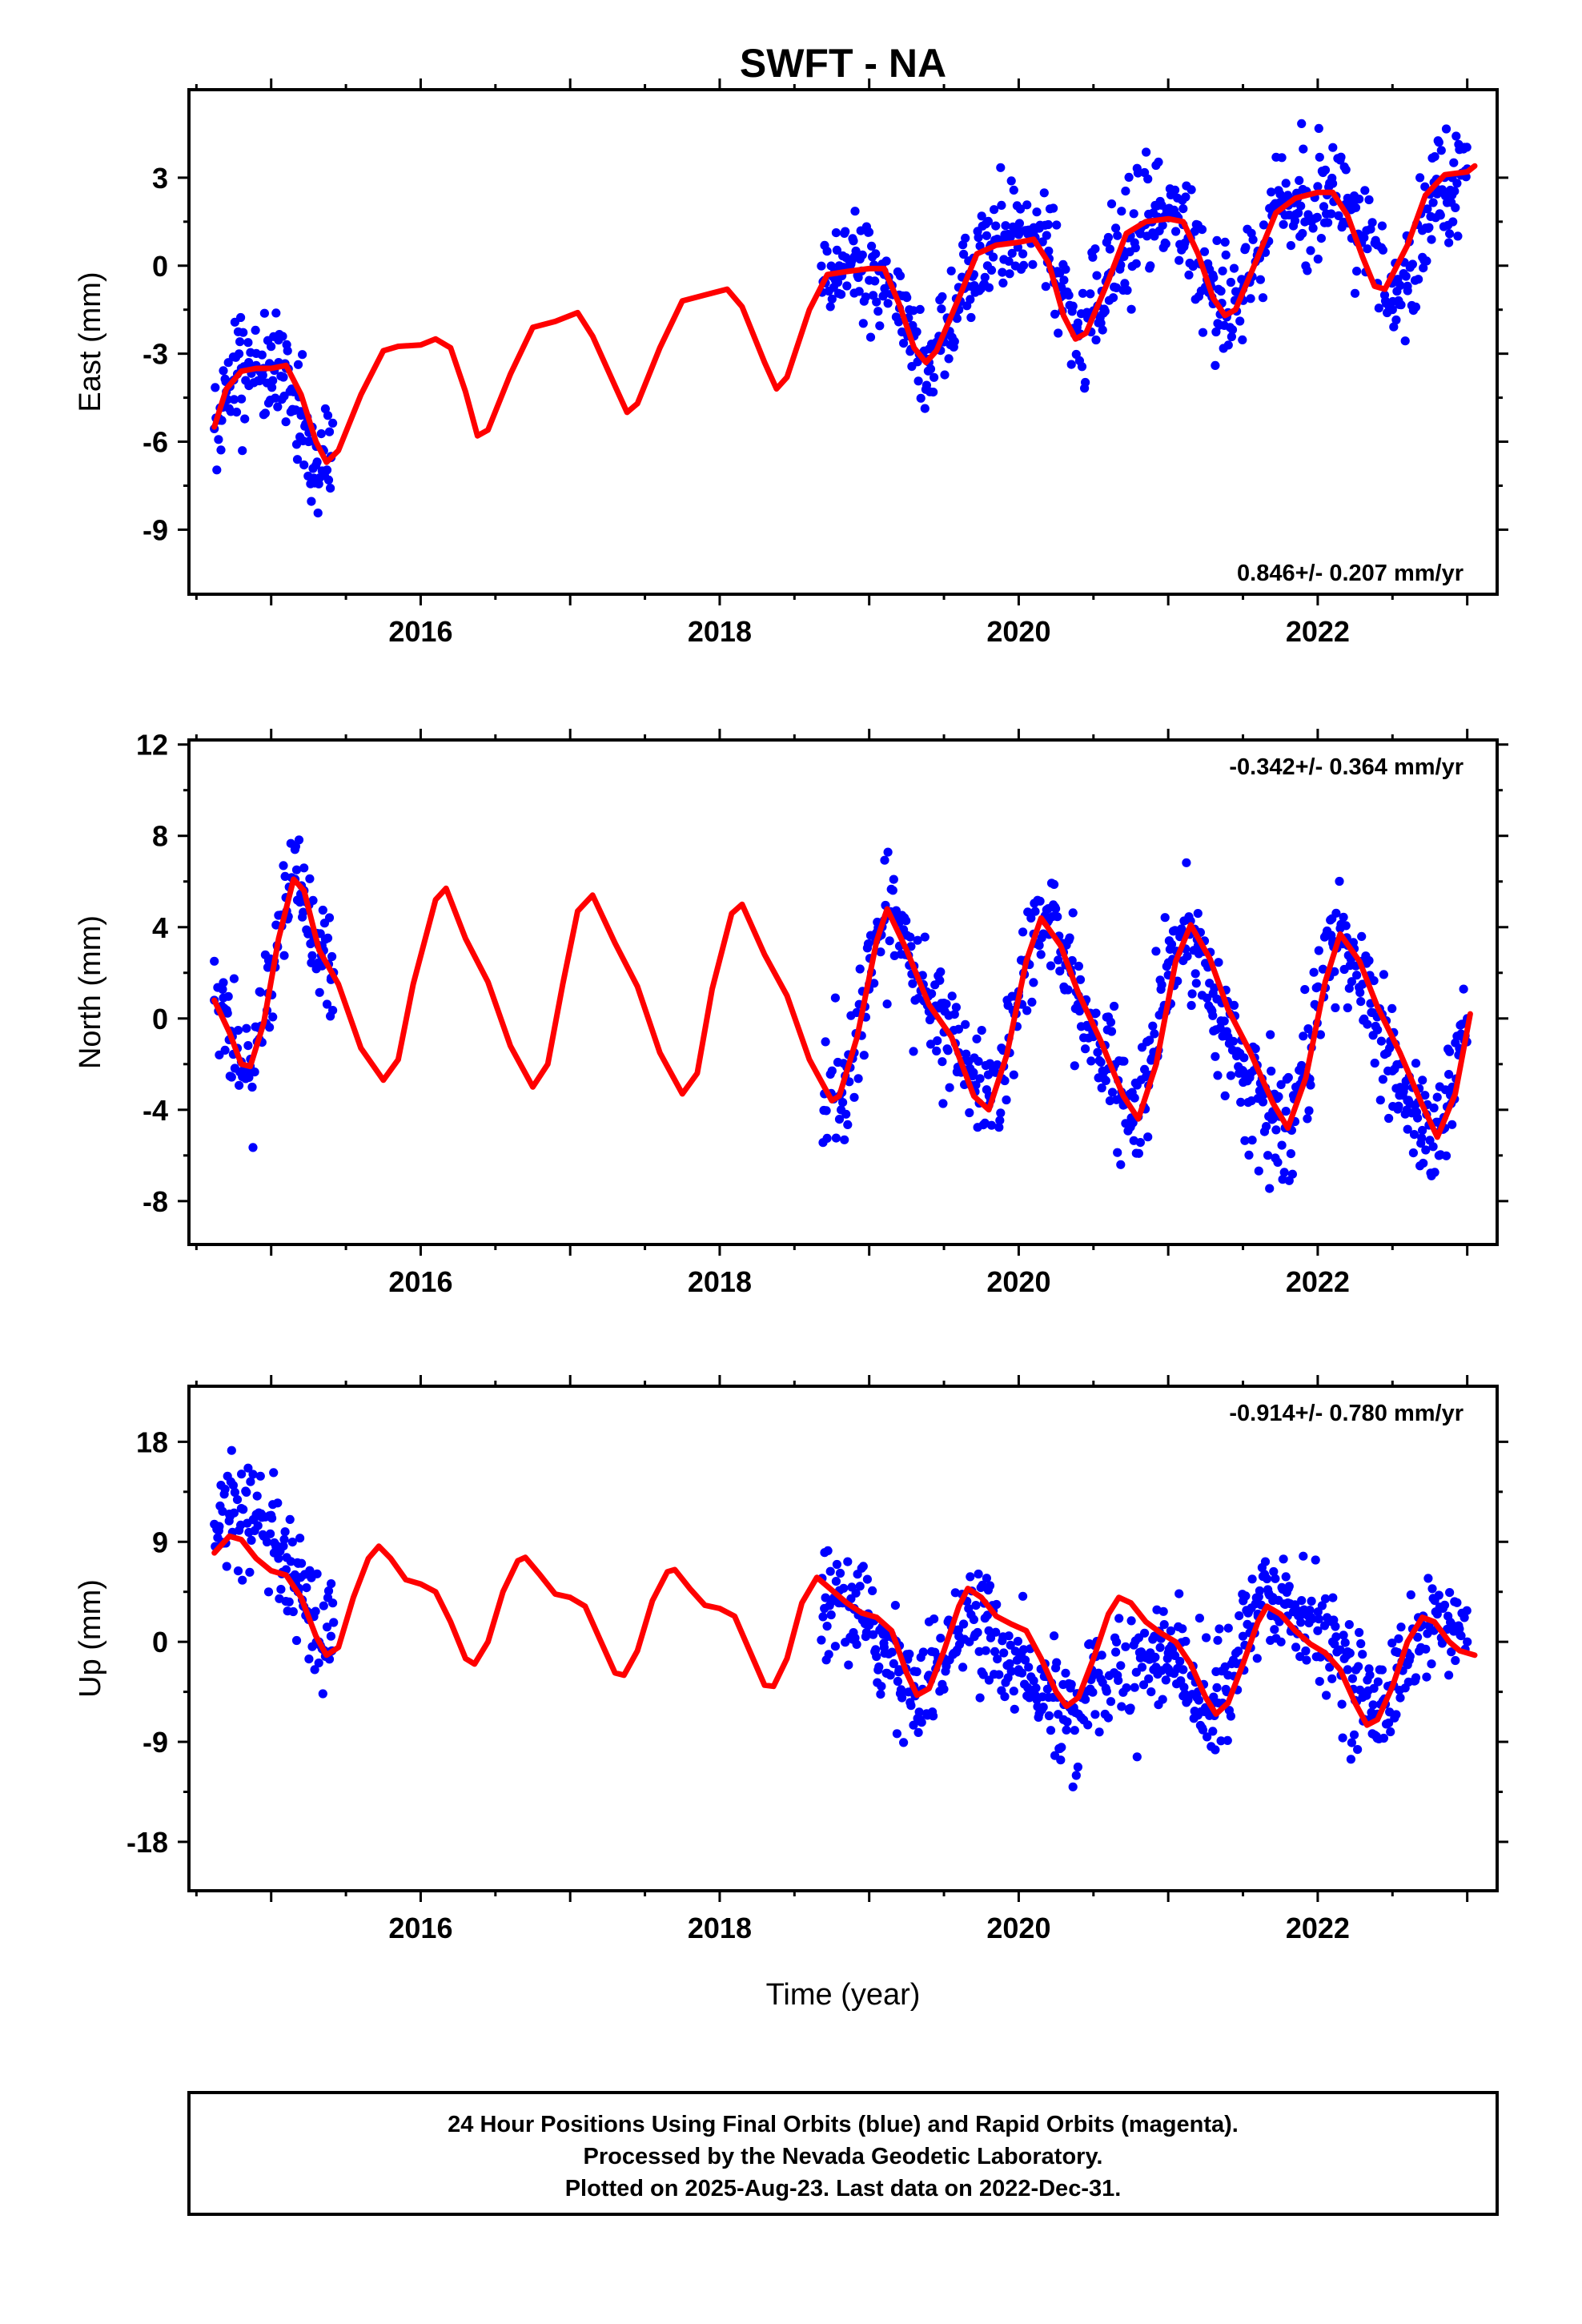  I want to click on footer-frame, so click(843, 2153).